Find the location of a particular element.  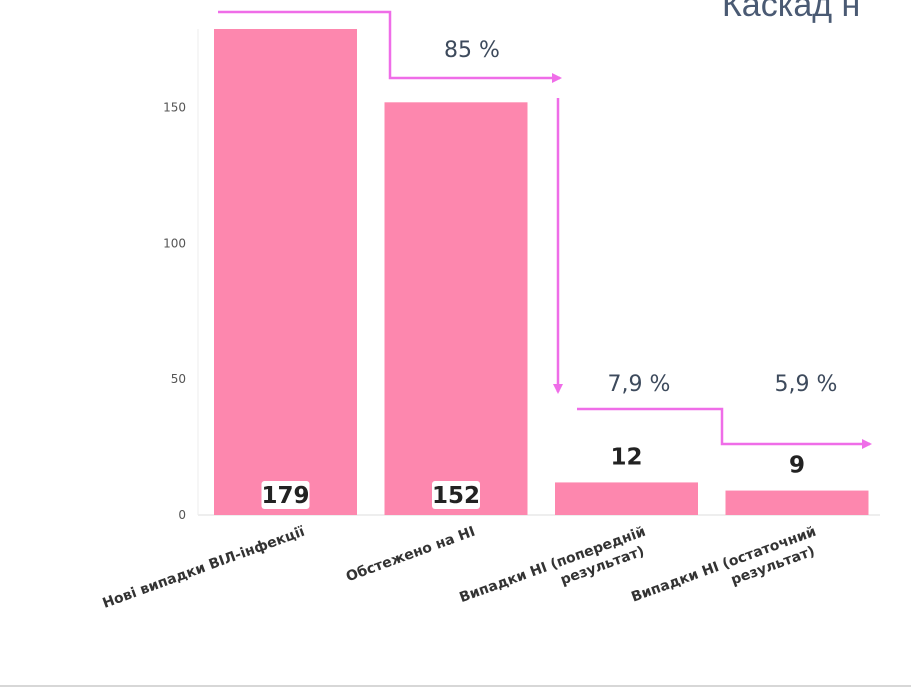

svg-text: Обстежено на НІ is located at coordinates (410, 555).